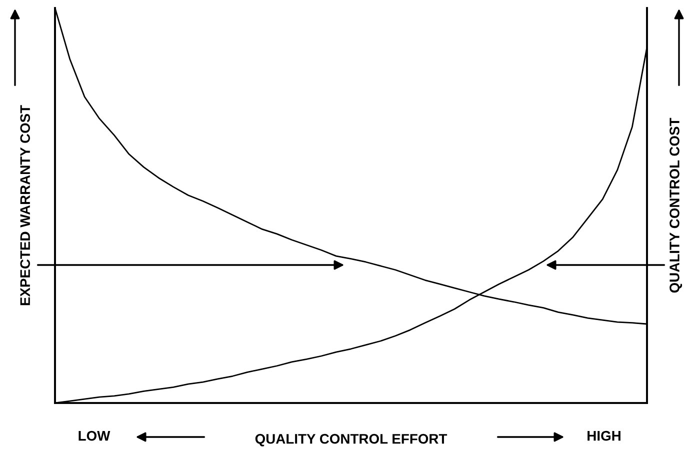 The height and width of the screenshot is (450, 689). What do you see at coordinates (351, 440) in the screenshot?
I see `x-axis-title: QUALITY CONTROL EFFORT` at bounding box center [351, 440].